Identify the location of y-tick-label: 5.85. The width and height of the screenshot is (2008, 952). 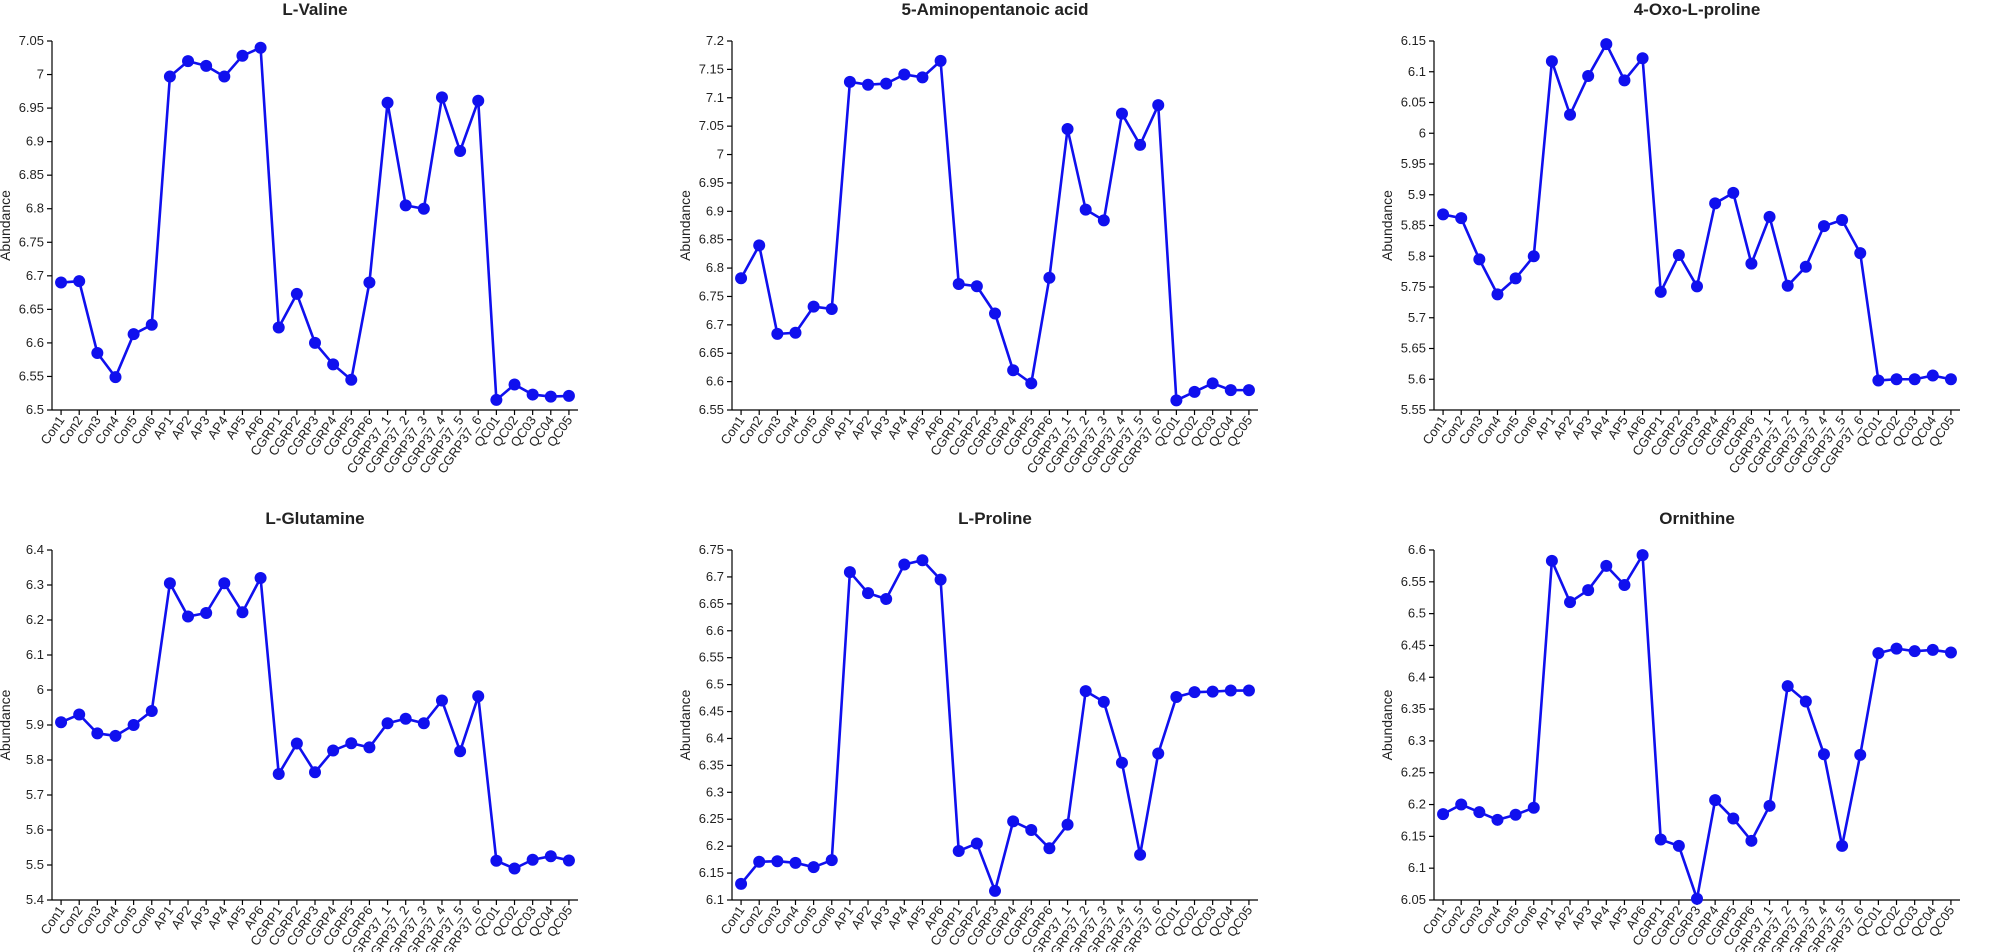
(1413, 225).